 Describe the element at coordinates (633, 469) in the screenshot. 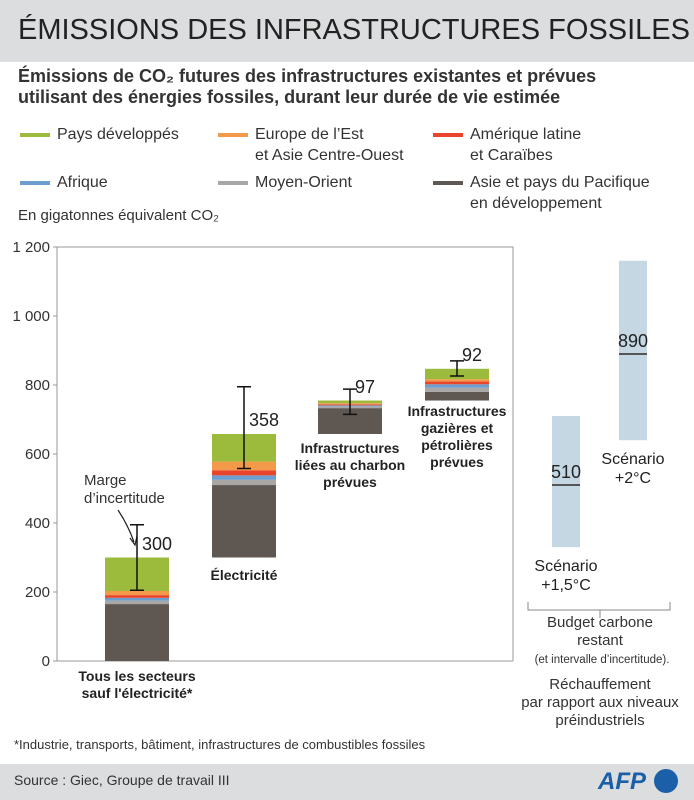

I see `scenario-name: Scénario +2°C` at that location.